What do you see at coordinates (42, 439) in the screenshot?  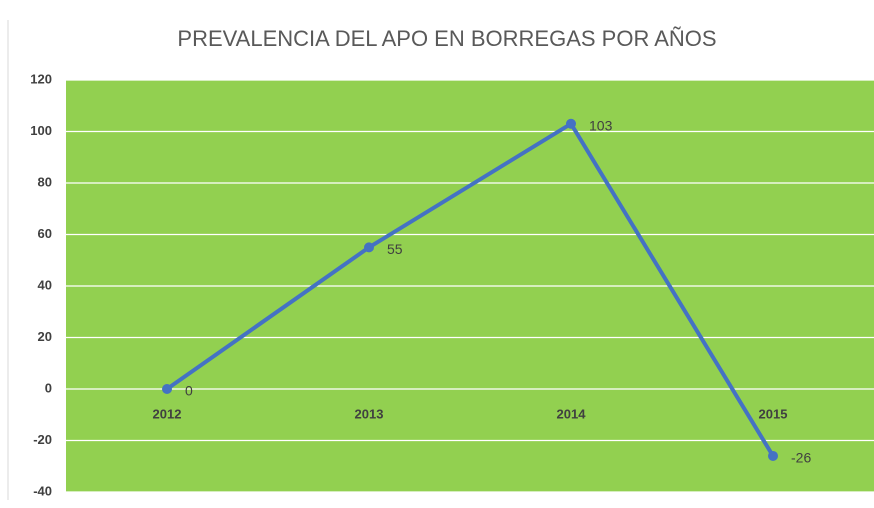 I see `y-tick-label: -20` at bounding box center [42, 439].